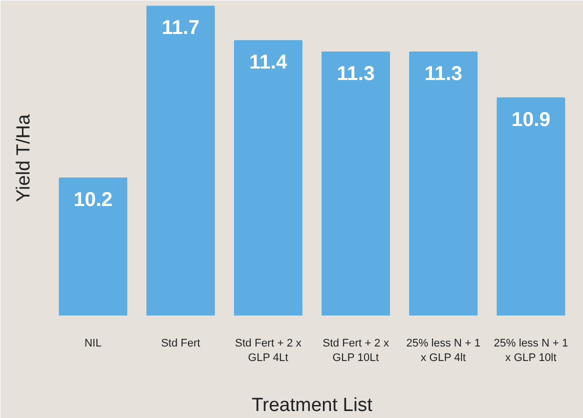 This screenshot has height=418, width=583. I want to click on data-label: 11.7, so click(181, 28).